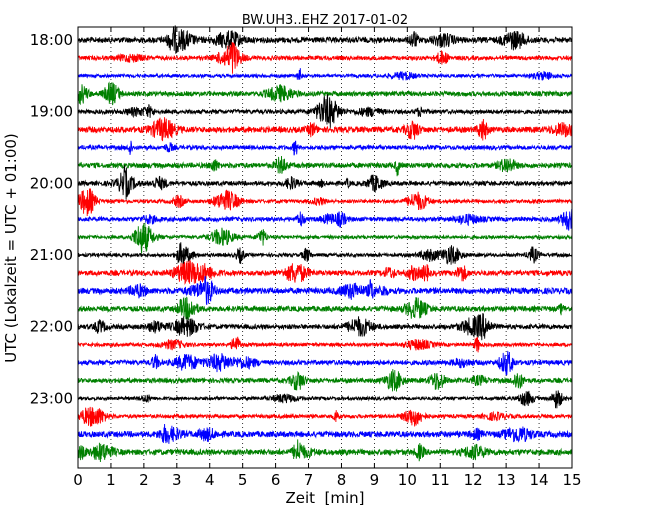  Describe the element at coordinates (506, 480) in the screenshot. I see `x-tick-label: 13` at that location.